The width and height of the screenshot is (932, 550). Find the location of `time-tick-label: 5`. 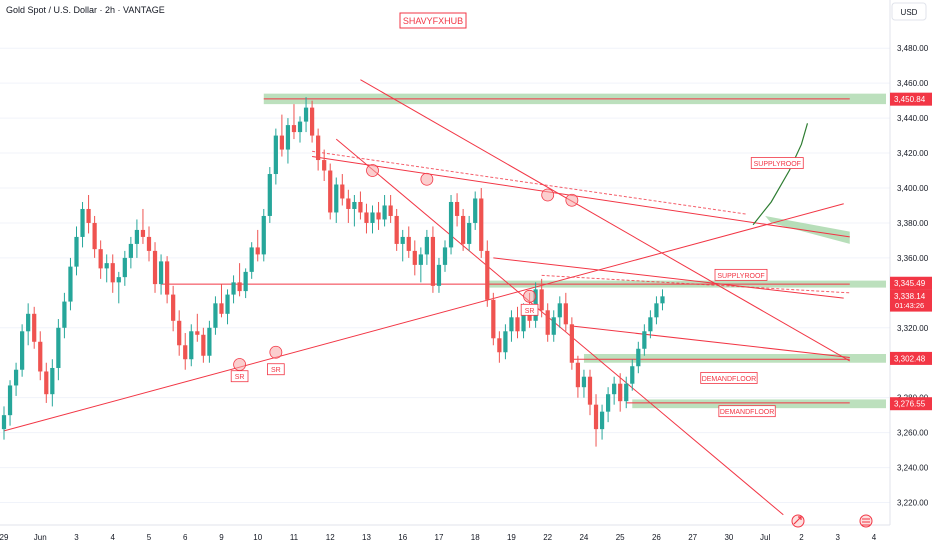

time-tick-label: 5 is located at coordinates (149, 537).